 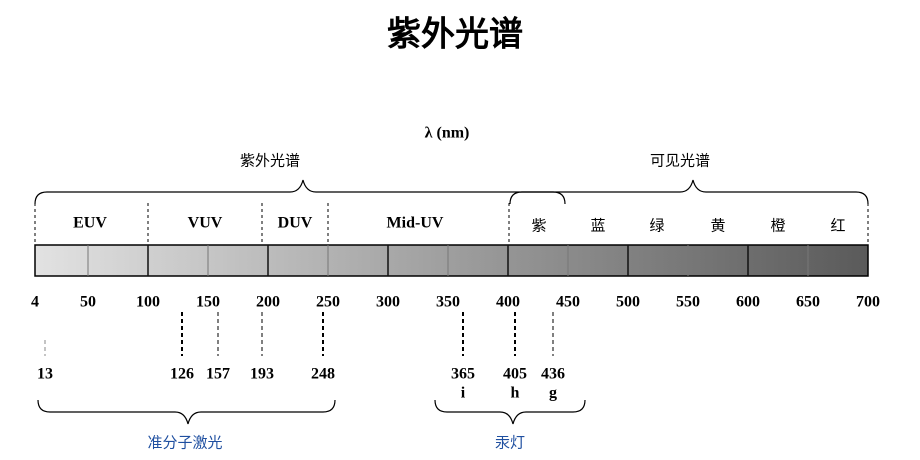 I want to click on tick-label: 4, so click(x=35, y=302).